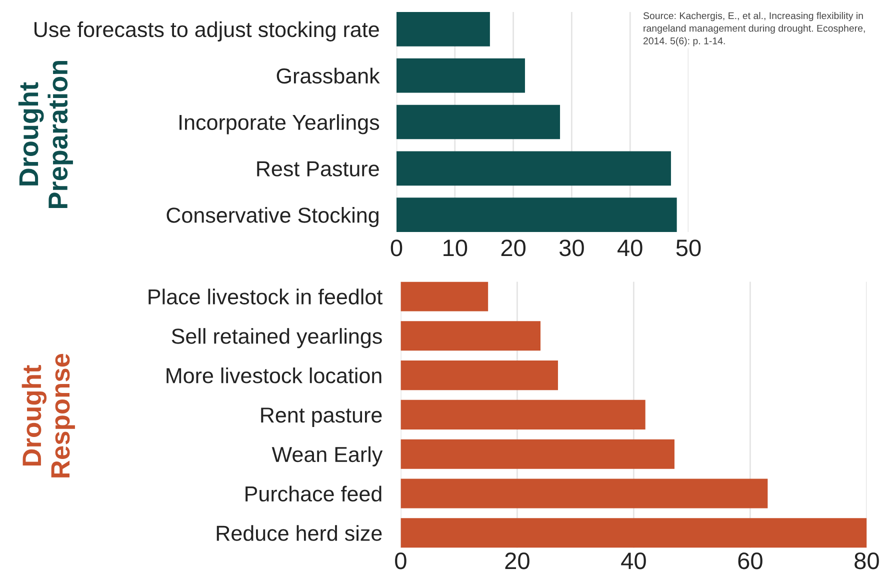 Image resolution: width=886 pixels, height=579 pixels. Describe the element at coordinates (272, 217) in the screenshot. I see `y-tick-label: Conservative Stocking` at that location.